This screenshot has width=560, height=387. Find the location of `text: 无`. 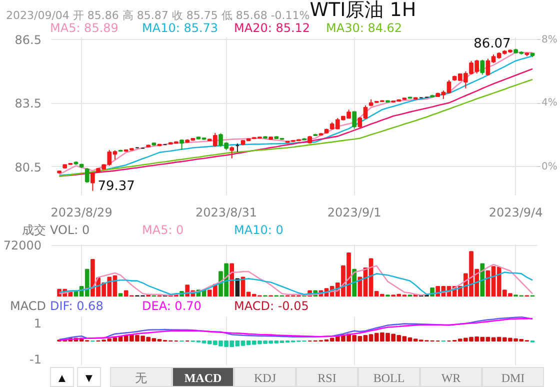

text: 无 is located at coordinates (141, 377).